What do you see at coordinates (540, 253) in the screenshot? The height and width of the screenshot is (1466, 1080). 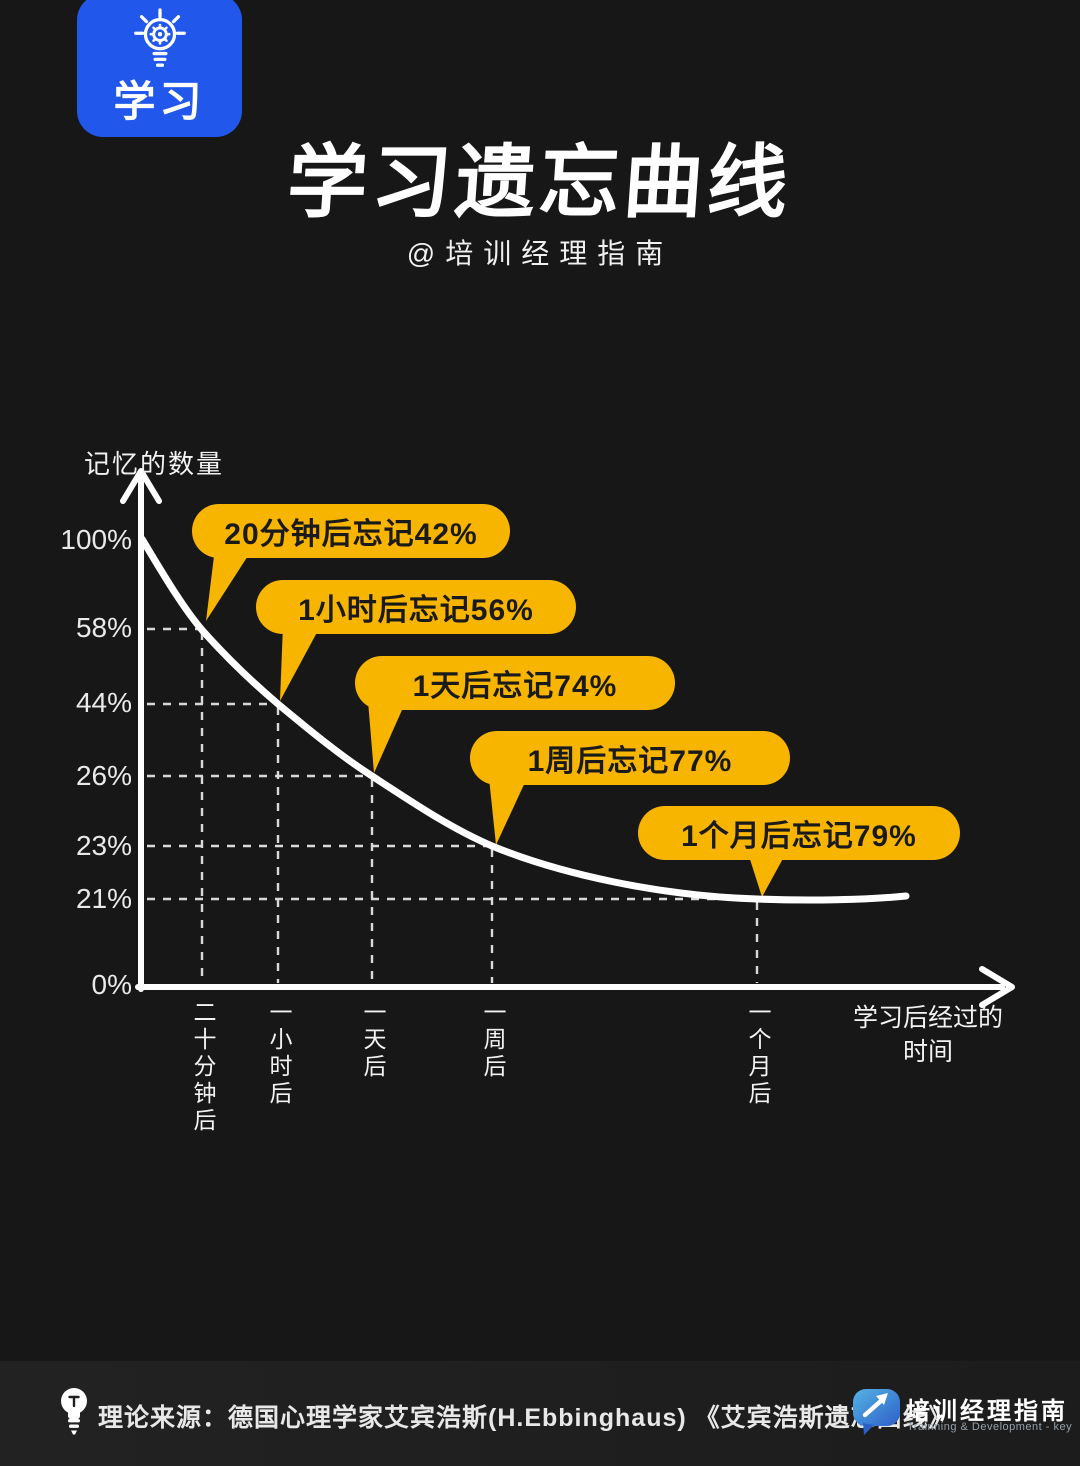 I see `page-subtitle: @培训经理指南` at bounding box center [540, 253].